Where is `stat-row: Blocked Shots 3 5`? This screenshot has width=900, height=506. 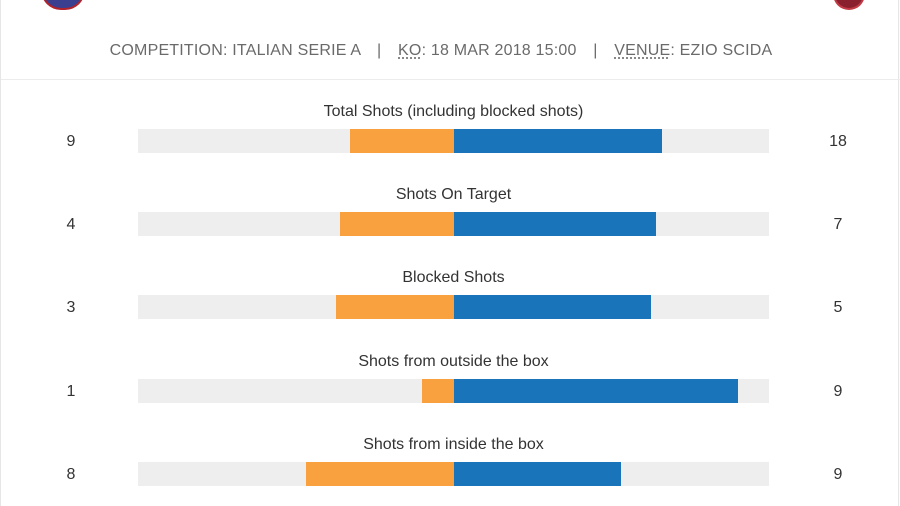 stat-row: Blocked Shots 3 5 is located at coordinates (450, 298).